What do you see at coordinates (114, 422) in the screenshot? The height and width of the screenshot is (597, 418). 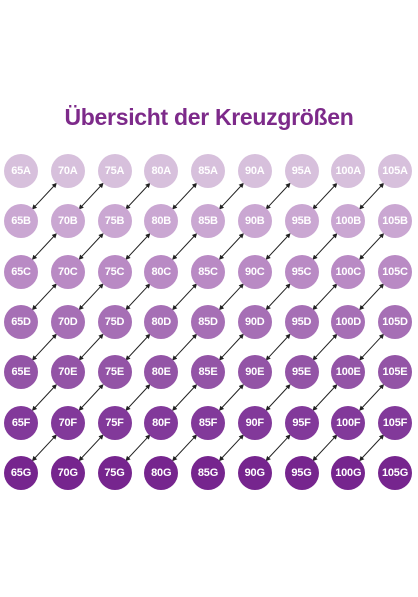 I see `size-circle-75f: 75F` at bounding box center [114, 422].